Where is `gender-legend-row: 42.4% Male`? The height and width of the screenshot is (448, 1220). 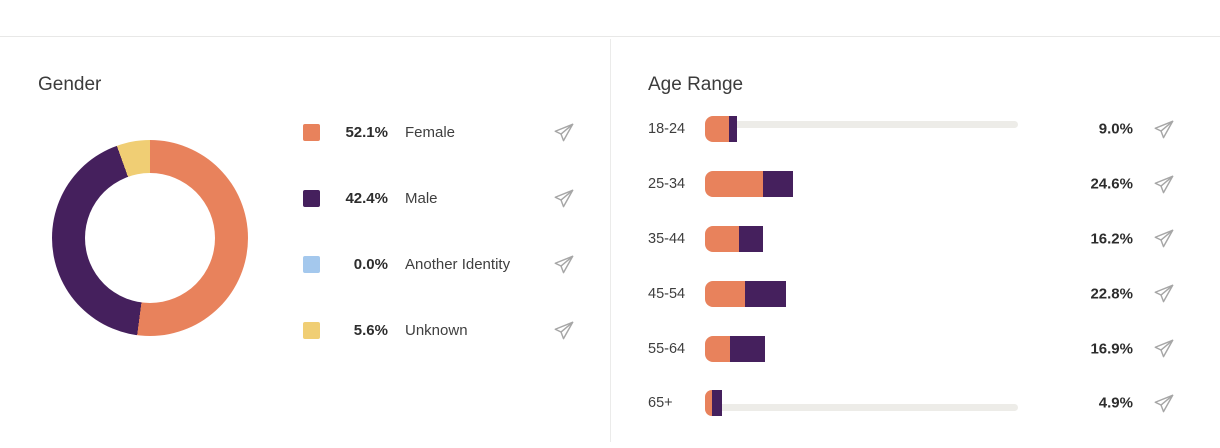
gender-legend-row: 42.4% Male is located at coordinates (439, 198).